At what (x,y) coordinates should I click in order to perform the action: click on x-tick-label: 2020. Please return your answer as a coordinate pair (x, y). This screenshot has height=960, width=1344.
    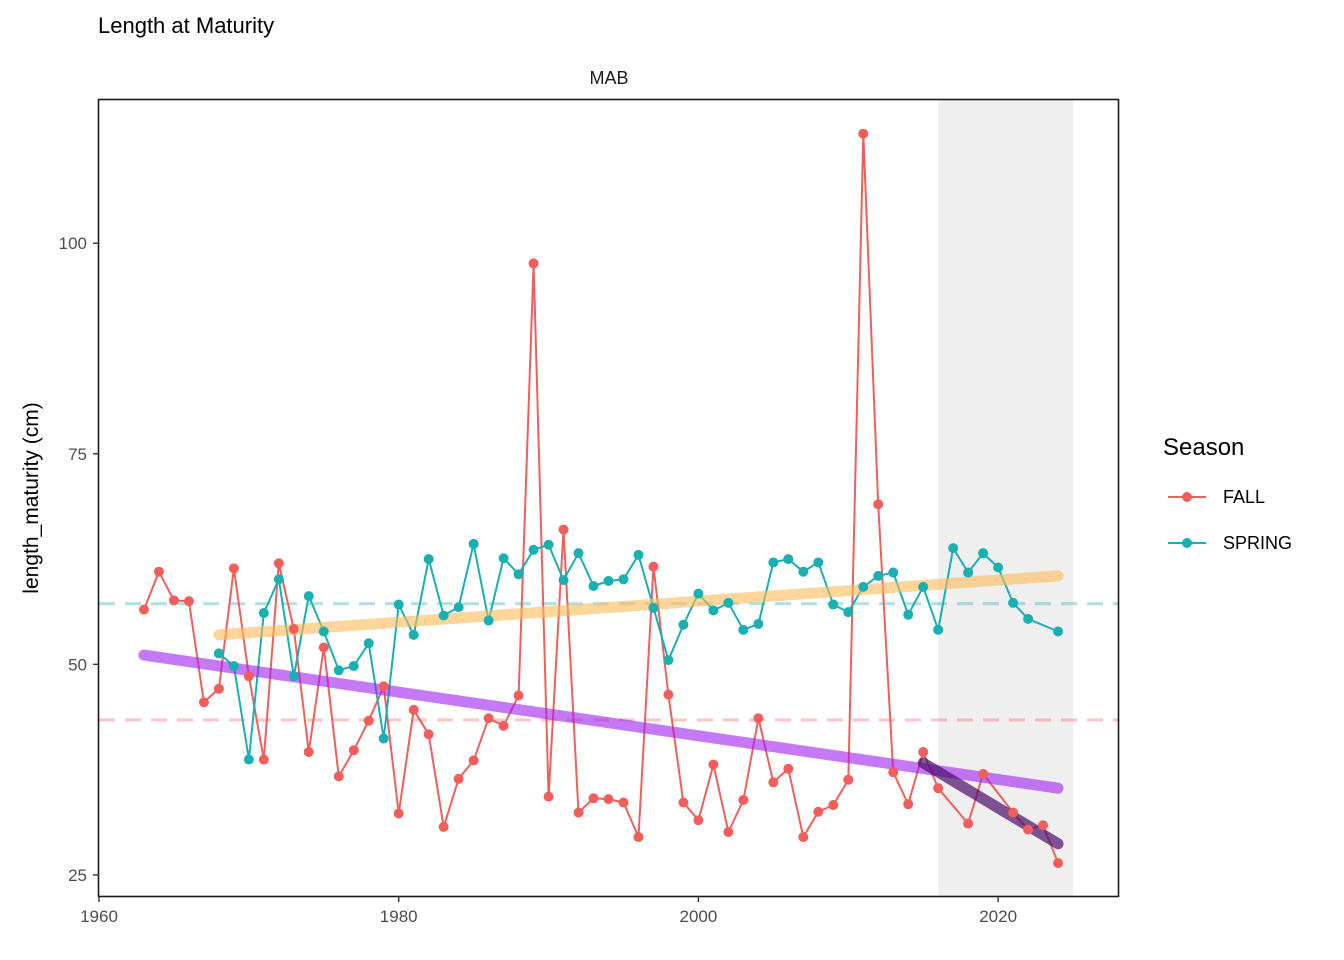
    Looking at the image, I should click on (998, 916).